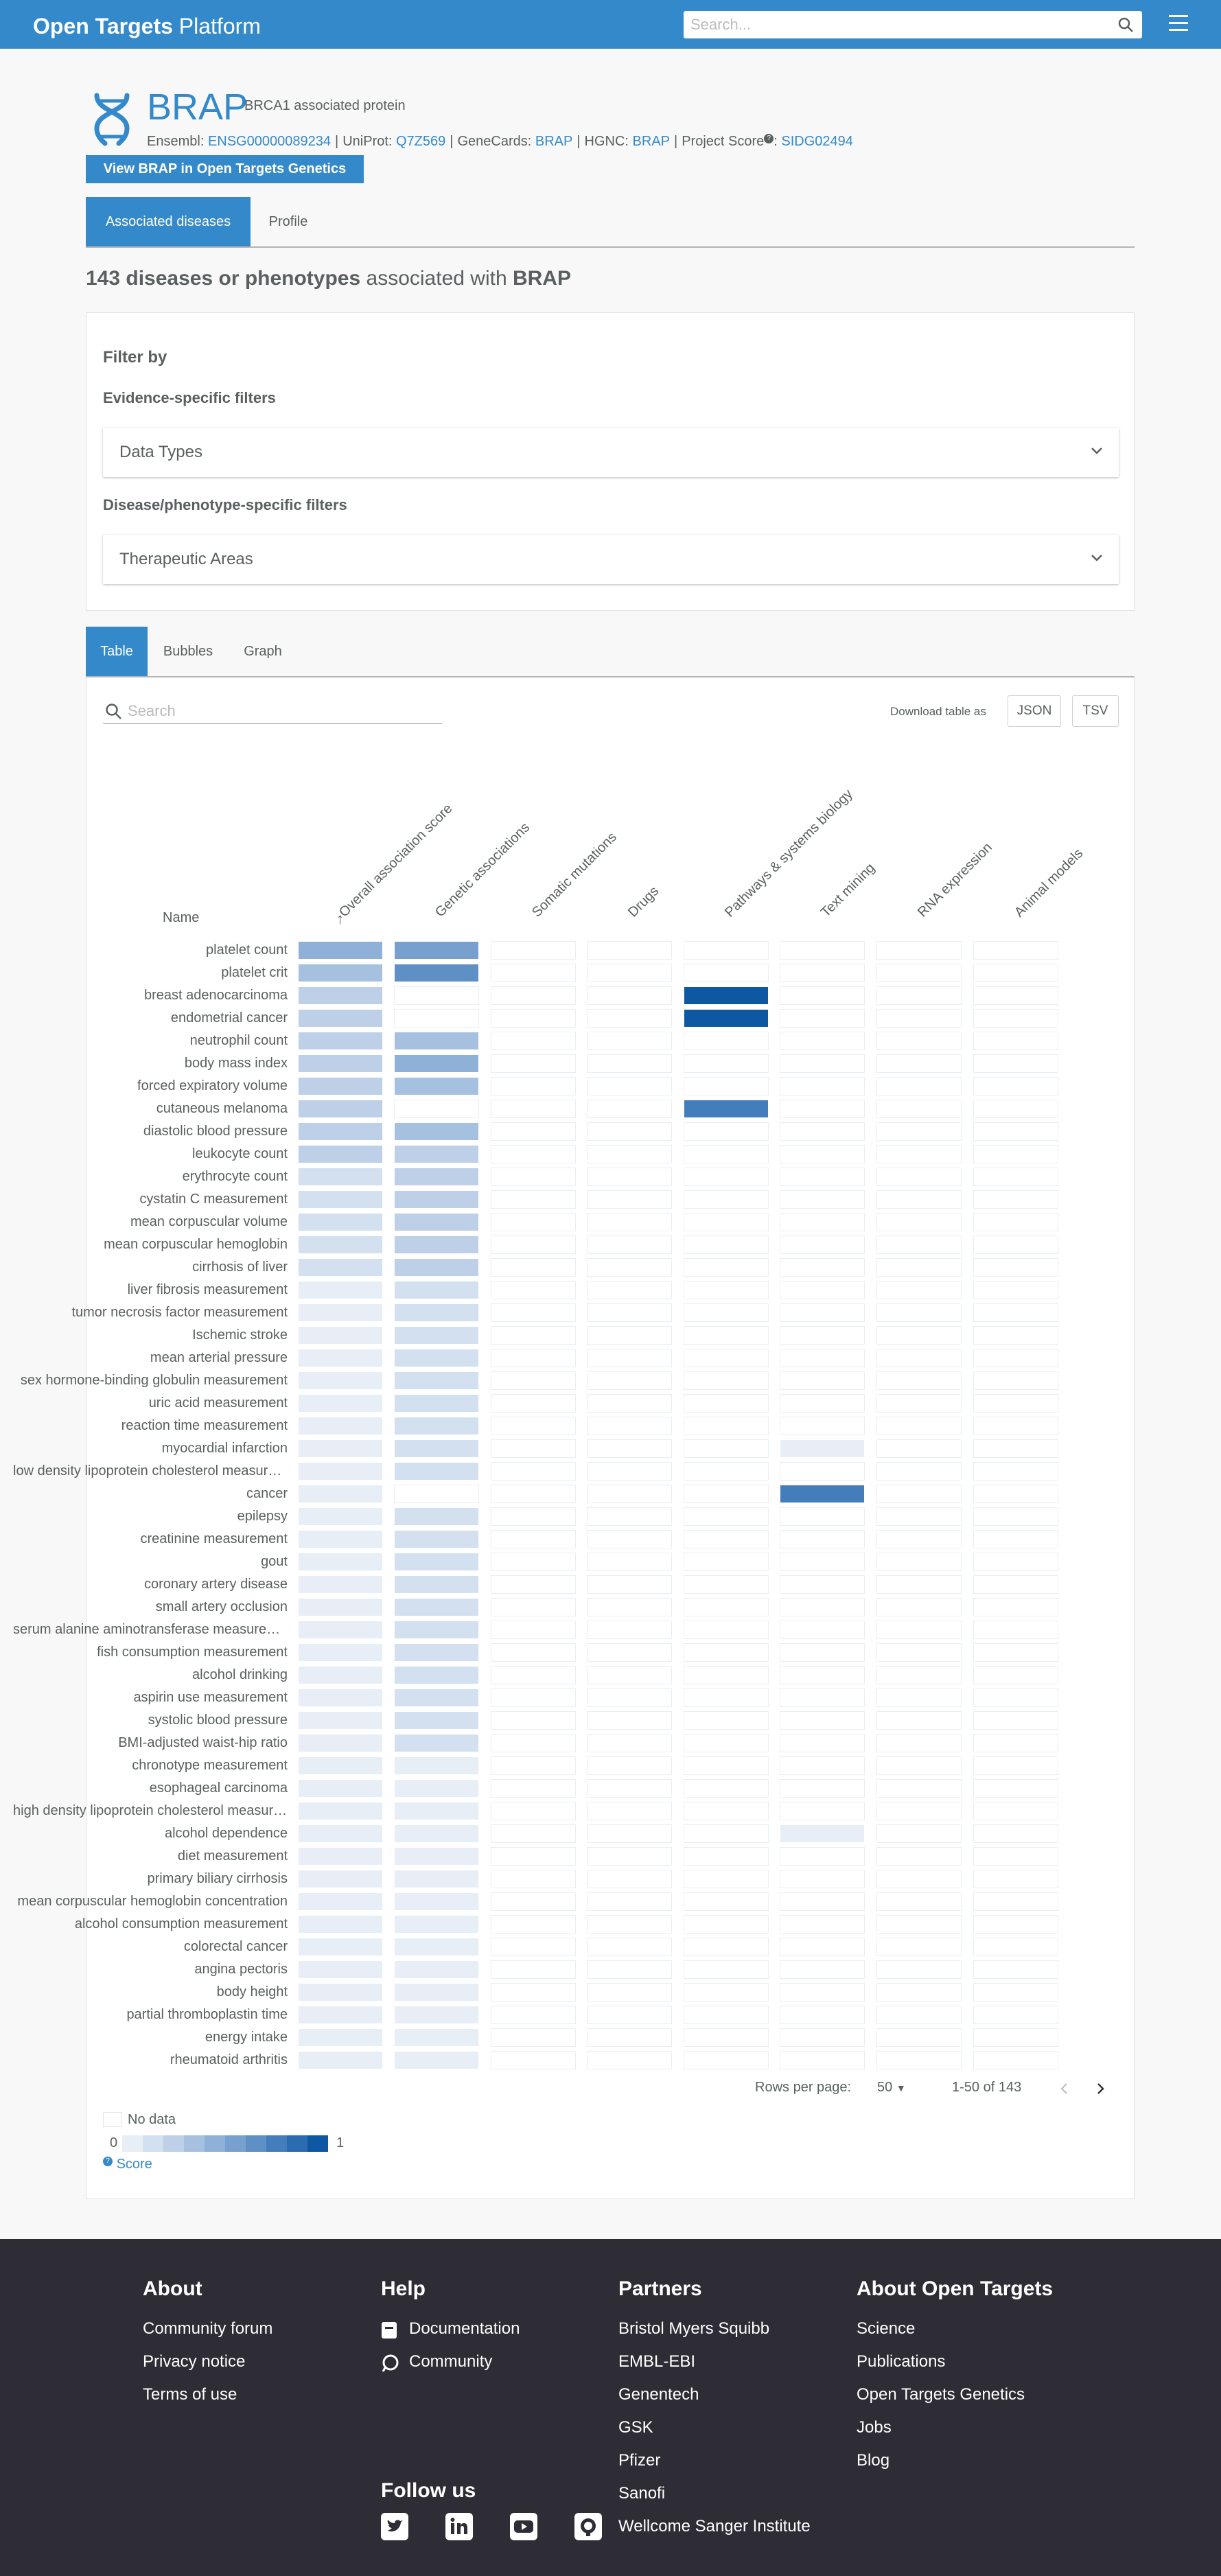 Image resolution: width=1221 pixels, height=2576 pixels. I want to click on partner-link: Sanofi, so click(642, 2493).